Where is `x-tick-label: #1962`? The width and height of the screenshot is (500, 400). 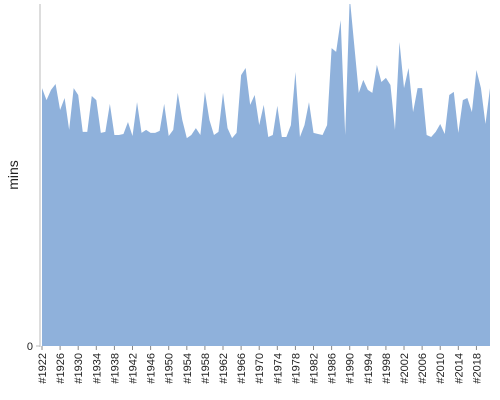 x-tick-label: #1962 is located at coordinates (224, 368).